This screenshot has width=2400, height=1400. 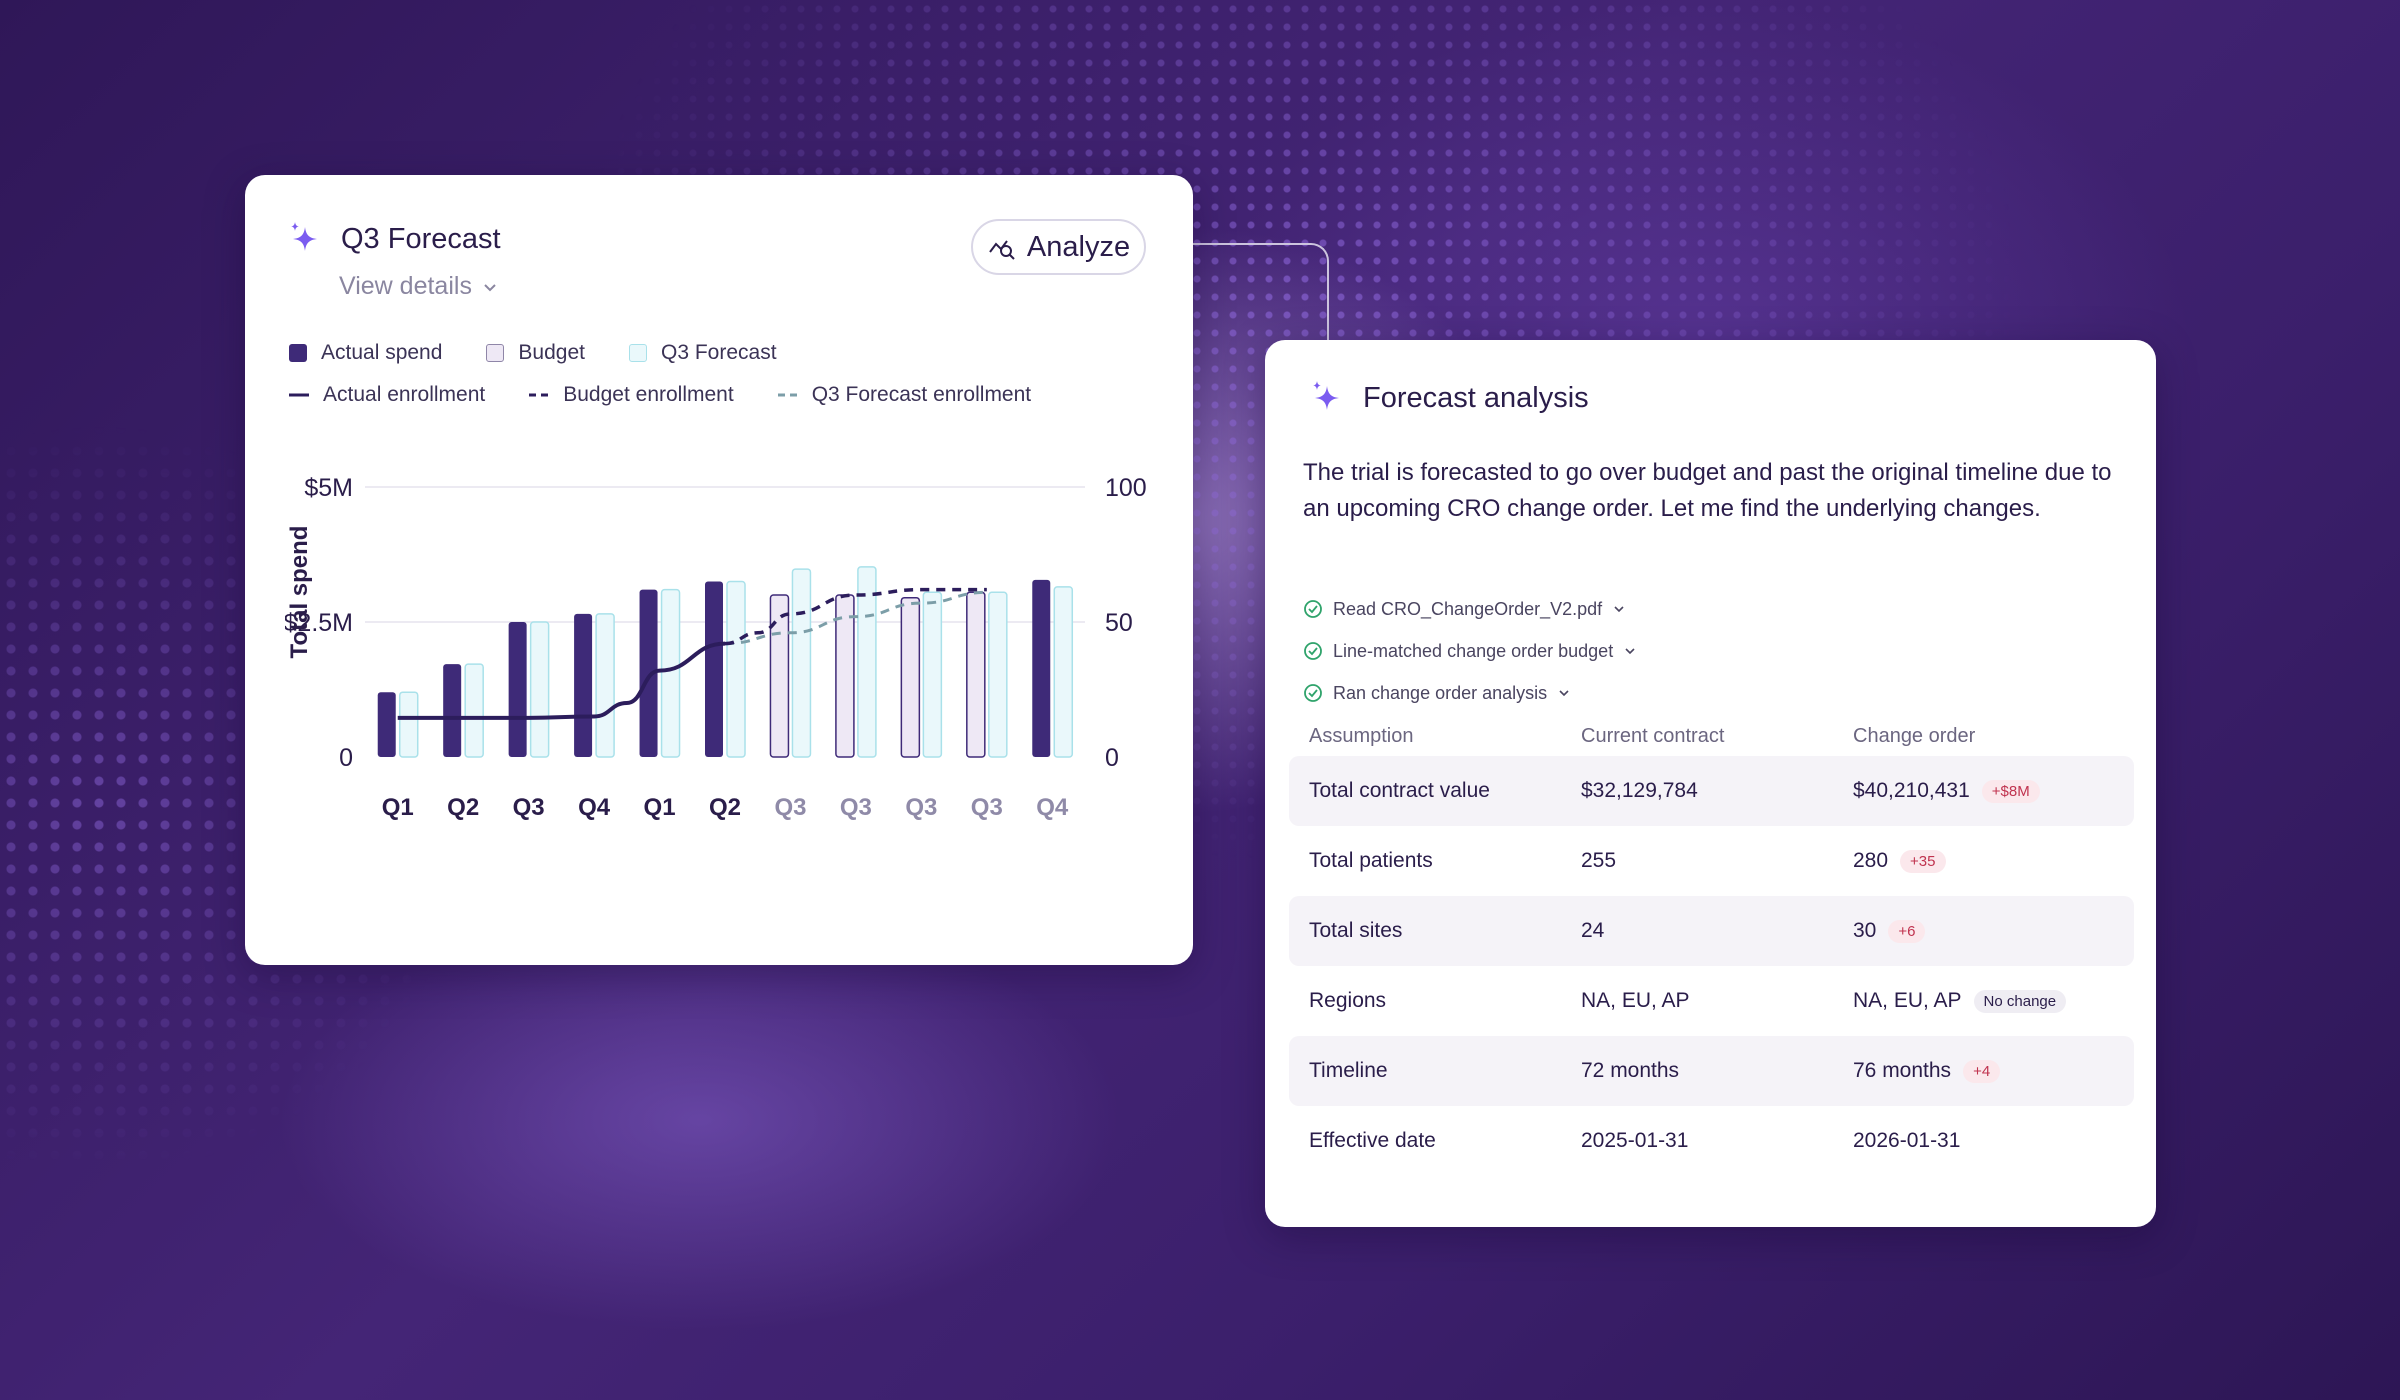 I want to click on cell-assumption: Total contract value, so click(x=1399, y=790).